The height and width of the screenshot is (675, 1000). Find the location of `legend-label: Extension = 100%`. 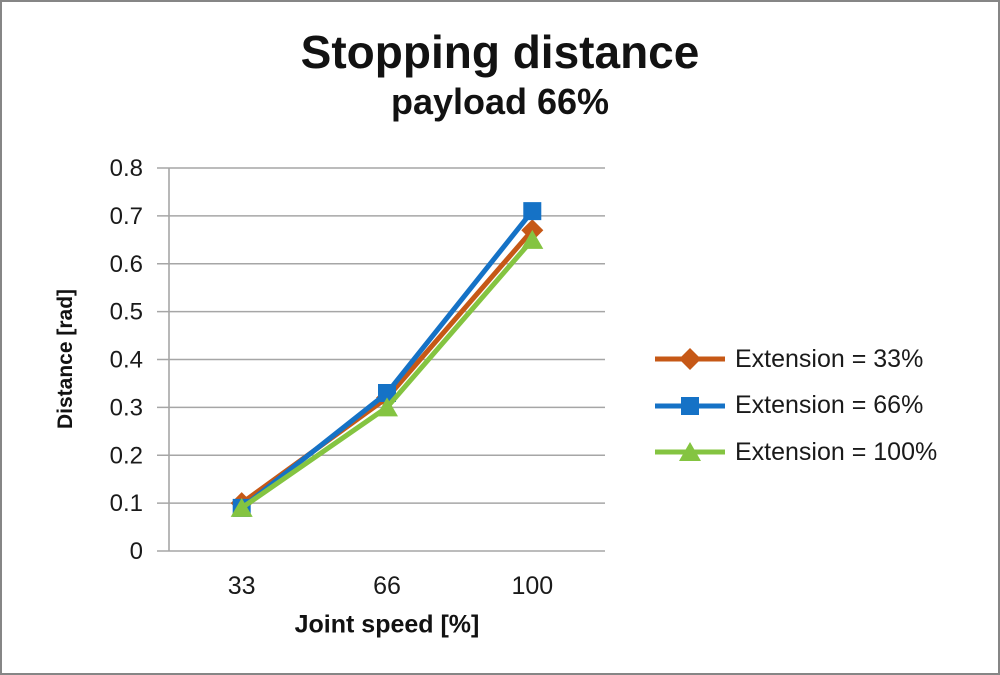

legend-label: Extension = 100% is located at coordinates (836, 451).